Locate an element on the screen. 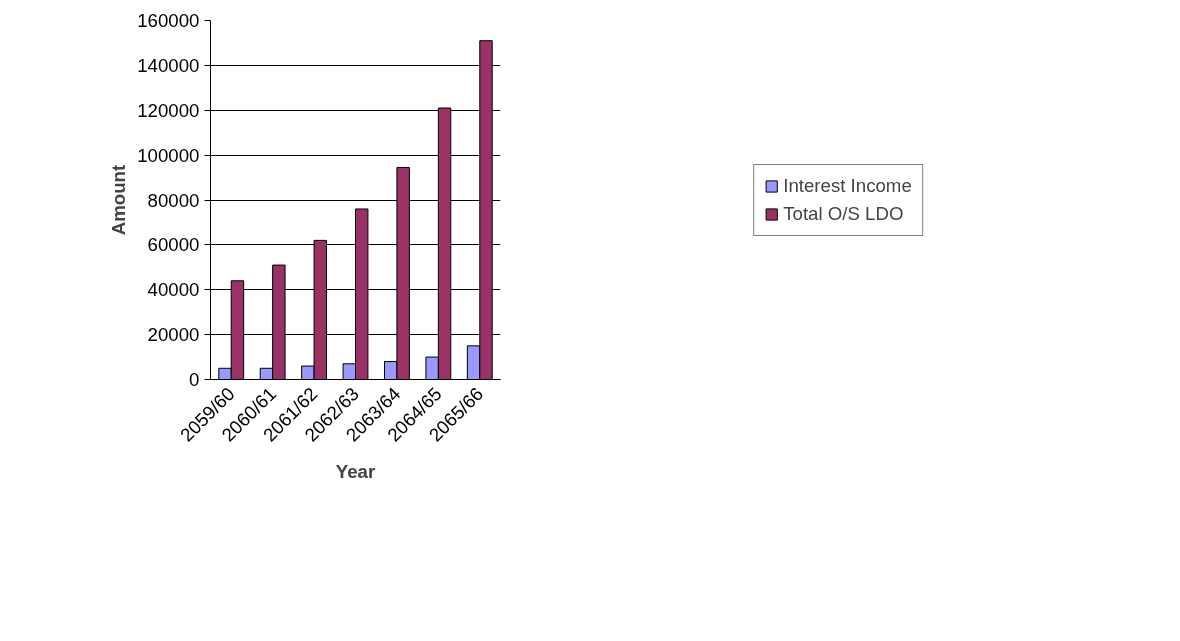  y-tick-label: 140000 is located at coordinates (168, 65).